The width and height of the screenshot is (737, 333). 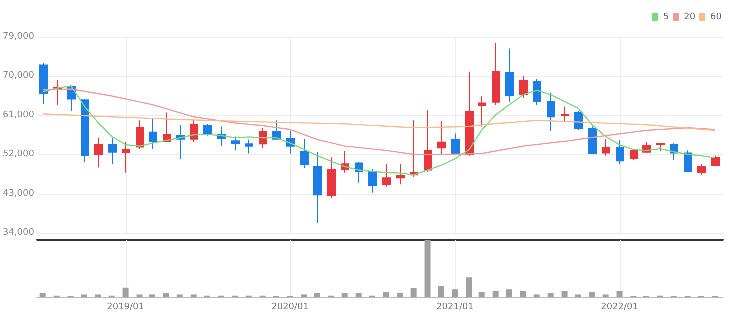 I want to click on y-tick-label: 52,000, so click(x=18, y=155).